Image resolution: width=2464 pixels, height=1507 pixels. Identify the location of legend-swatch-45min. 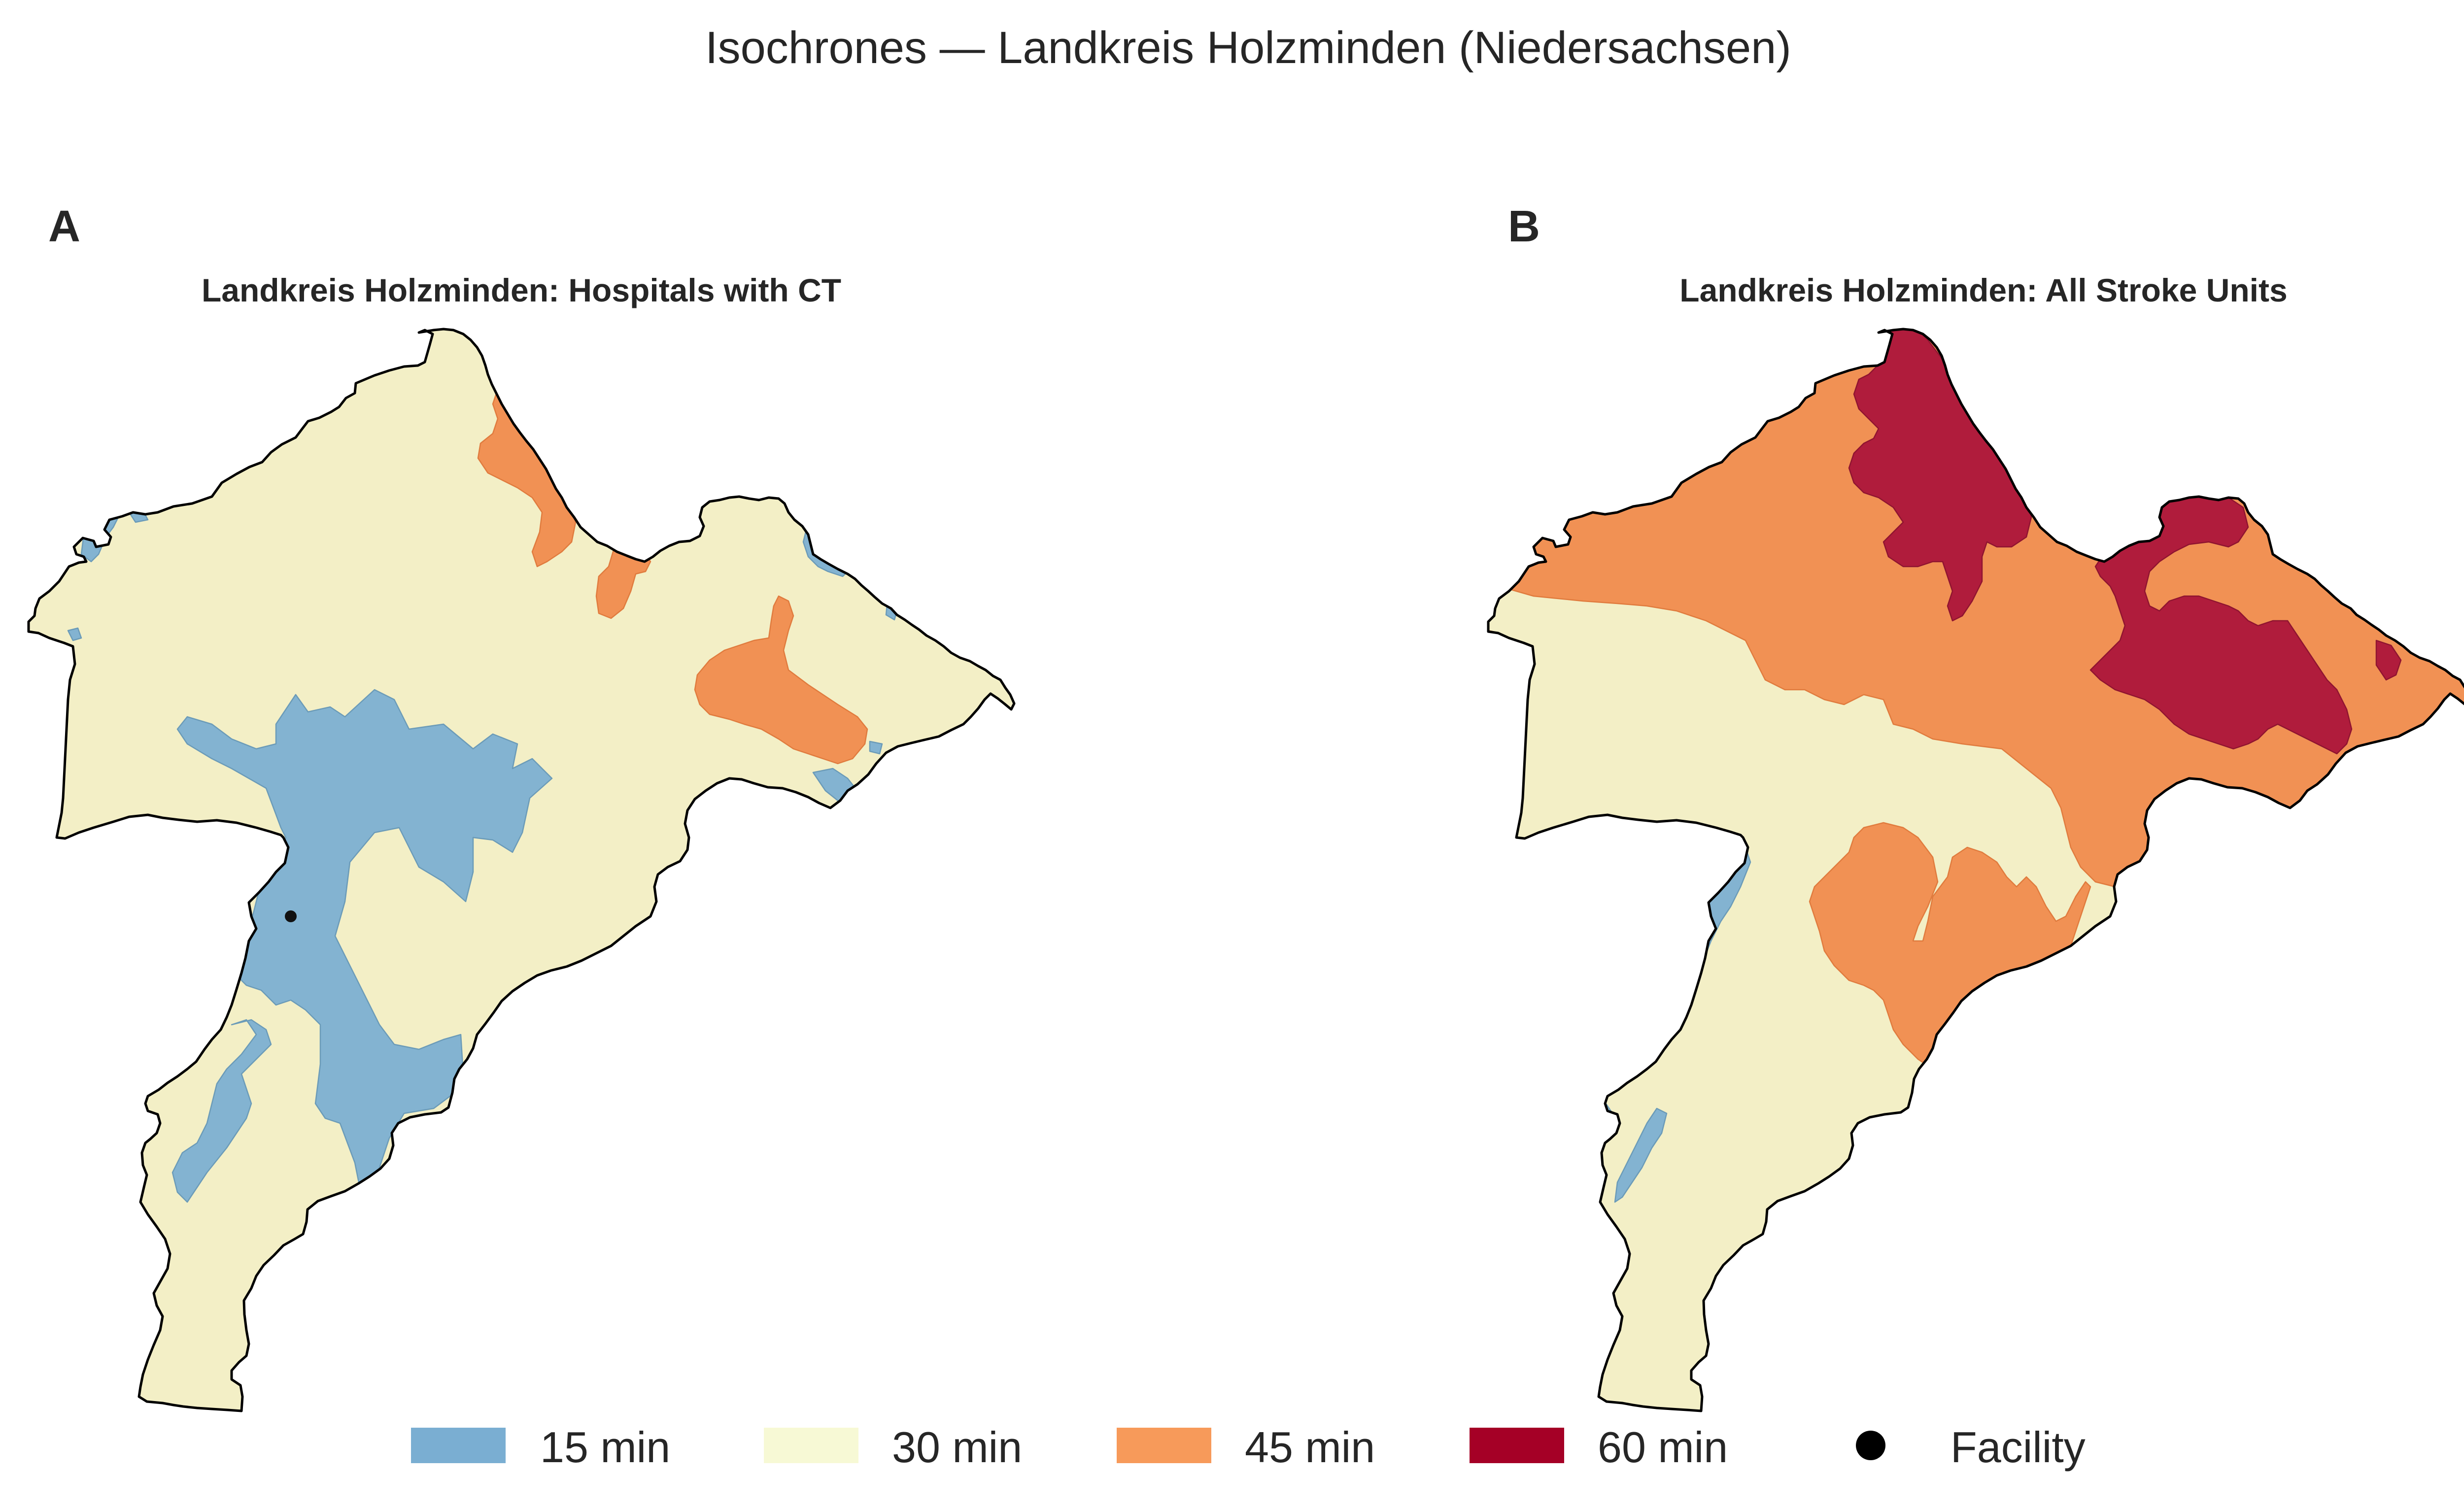
(1164, 1445).